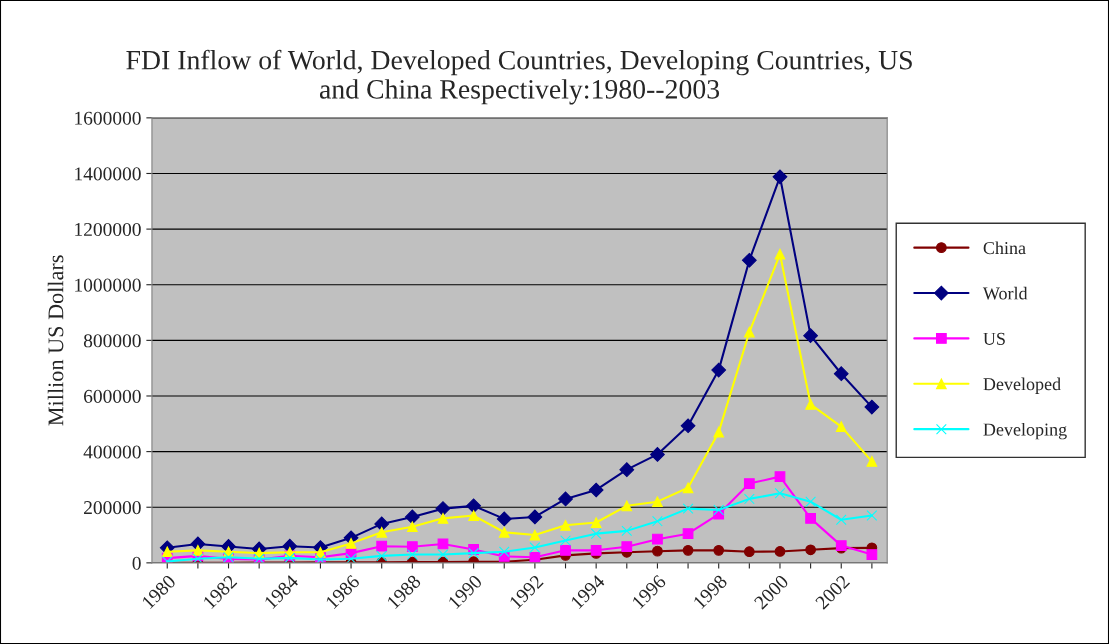 The width and height of the screenshot is (1109, 644). What do you see at coordinates (526, 592) in the screenshot?
I see `x-tick-label: 1992` at bounding box center [526, 592].